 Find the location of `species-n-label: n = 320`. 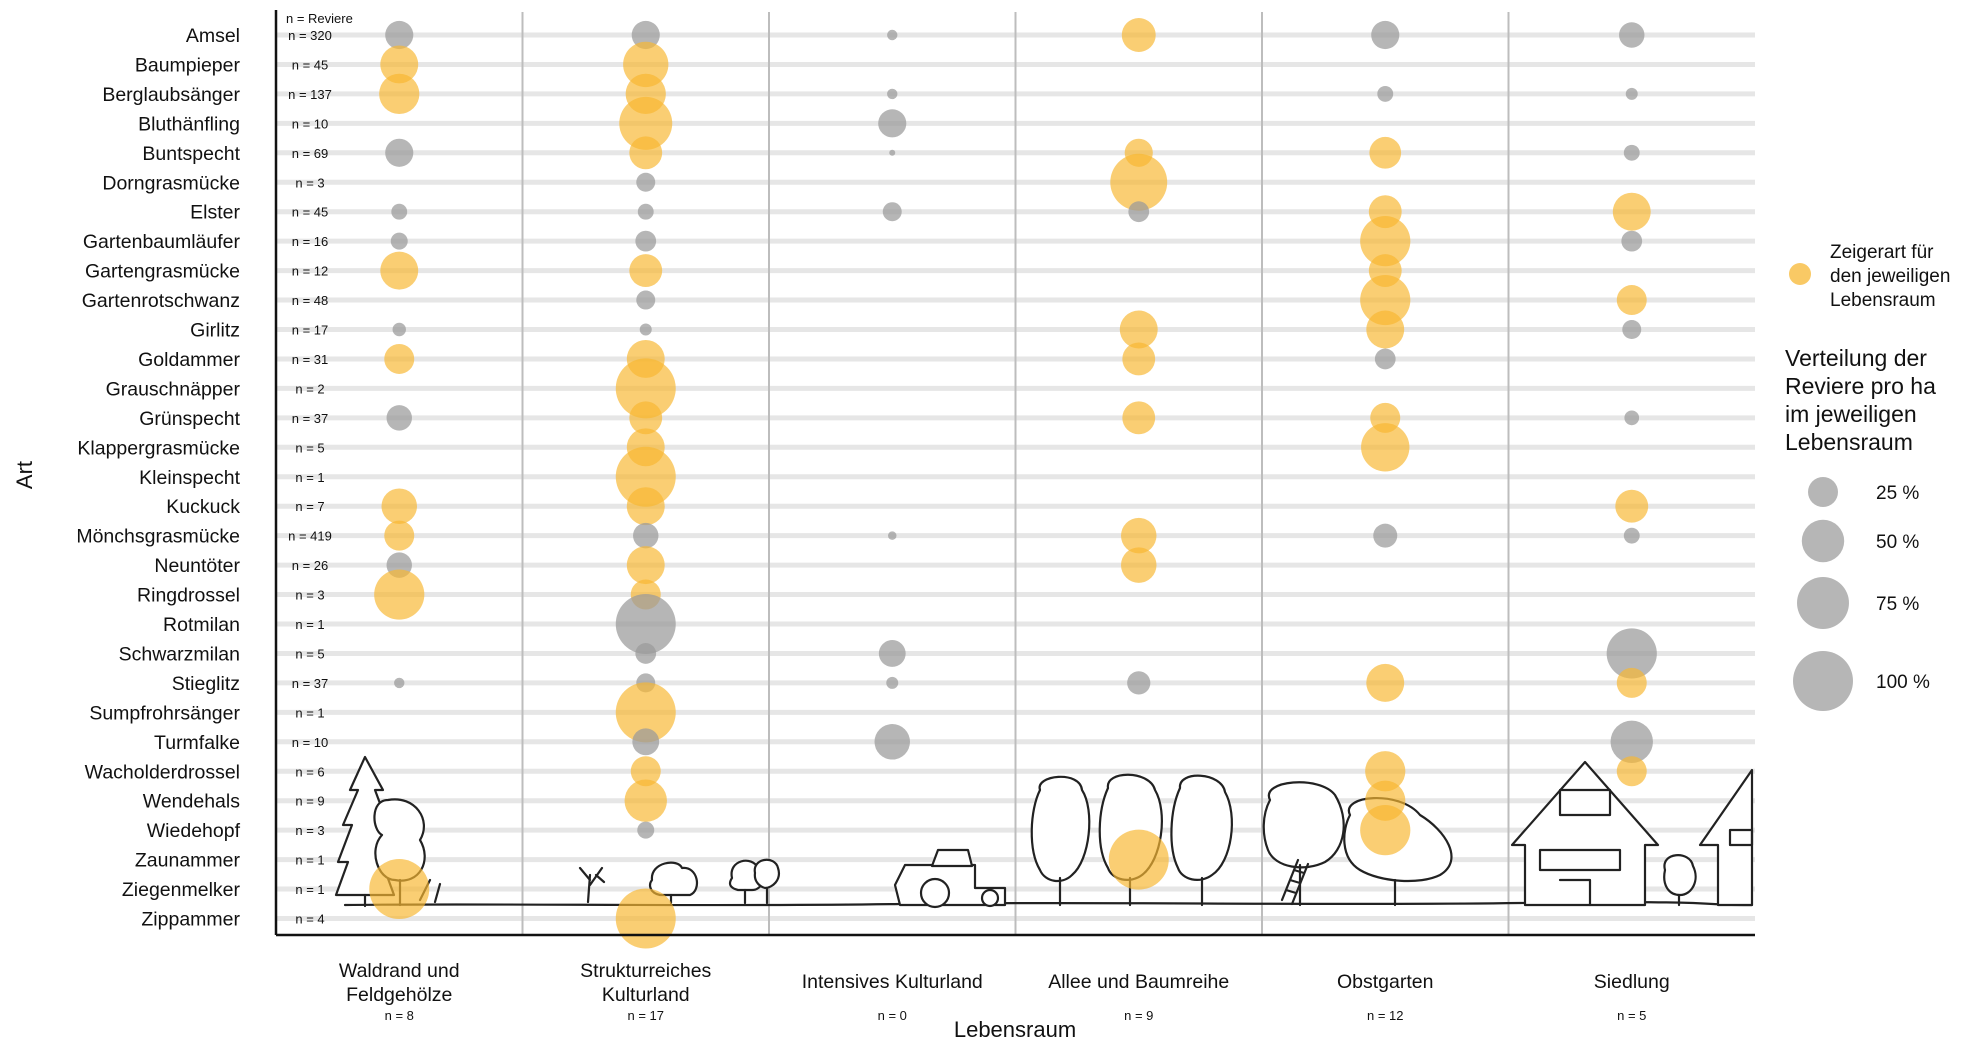

species-n-label: n = 320 is located at coordinates (310, 35).